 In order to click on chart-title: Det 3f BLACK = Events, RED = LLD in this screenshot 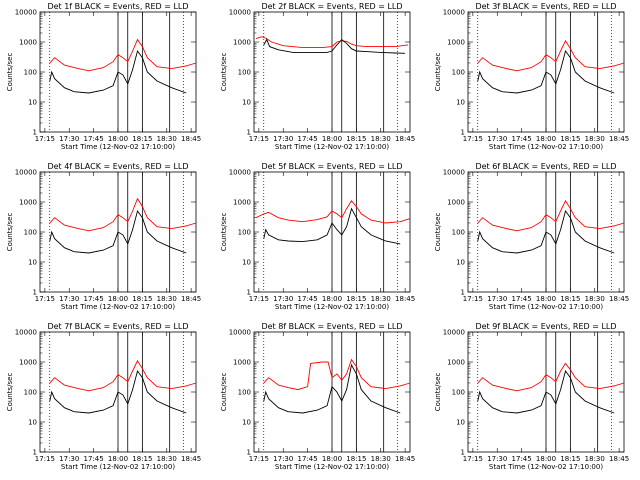, I will do `click(545, 6)`.